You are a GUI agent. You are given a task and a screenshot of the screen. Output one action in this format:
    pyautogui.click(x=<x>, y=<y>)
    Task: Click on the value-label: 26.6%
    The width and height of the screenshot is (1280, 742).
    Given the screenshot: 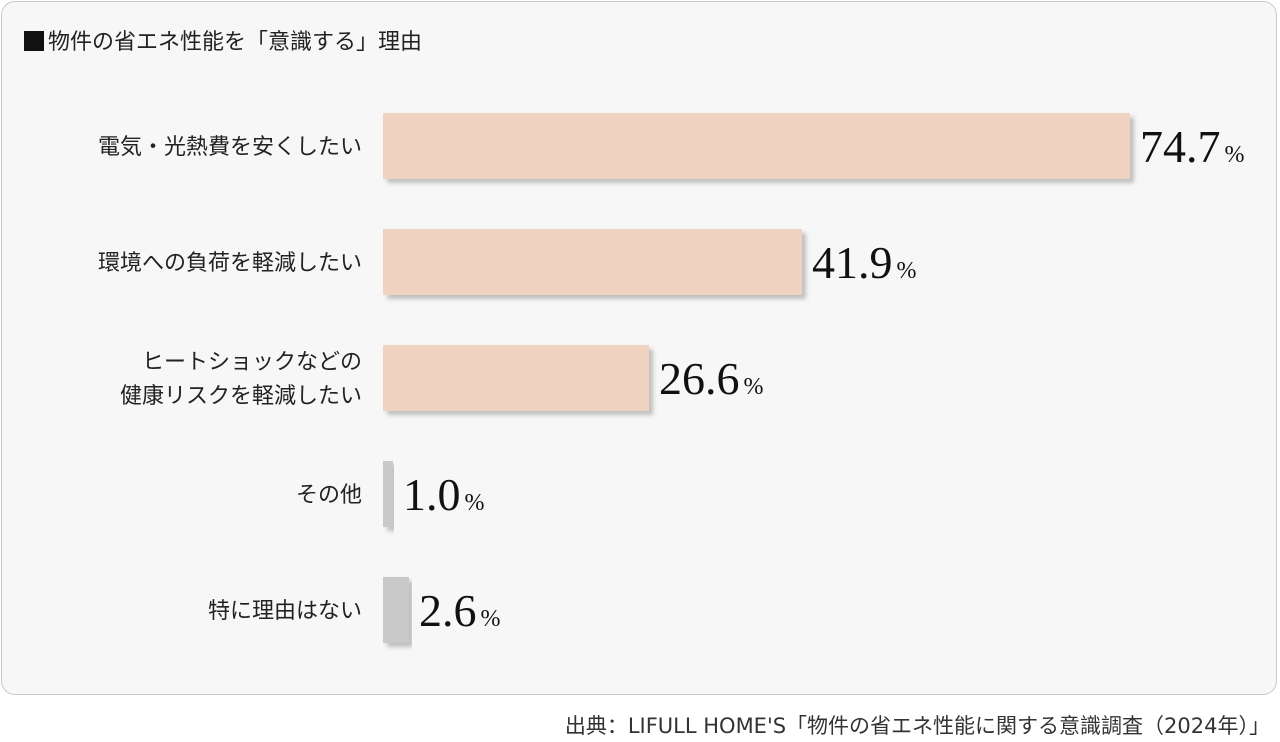 What is the action you would take?
    pyautogui.click(x=711, y=378)
    